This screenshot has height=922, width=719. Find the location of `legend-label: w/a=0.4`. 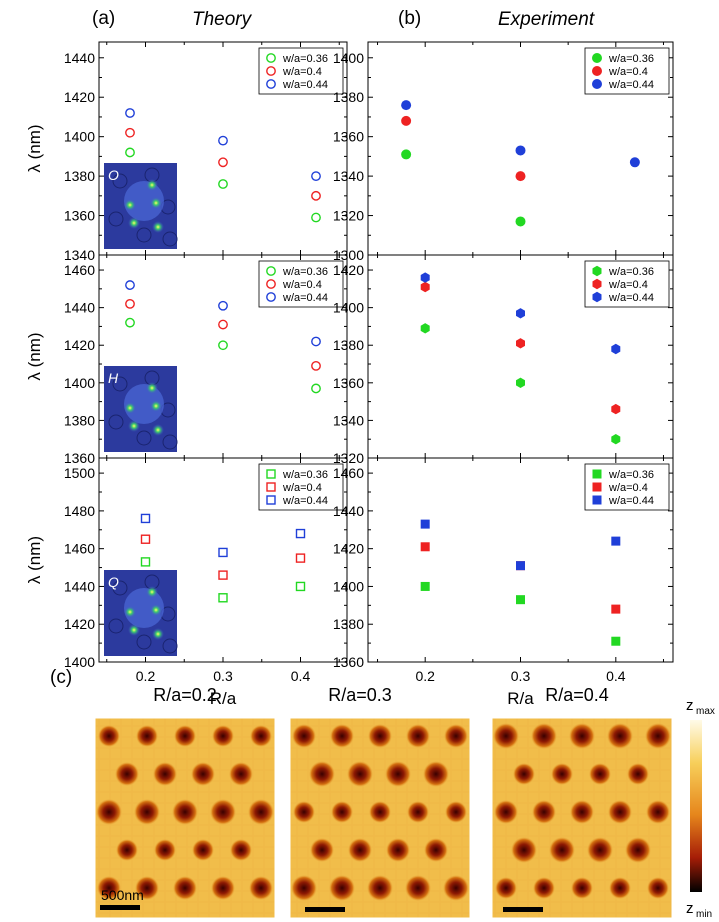

legend-label: w/a=0.4 is located at coordinates (628, 72).